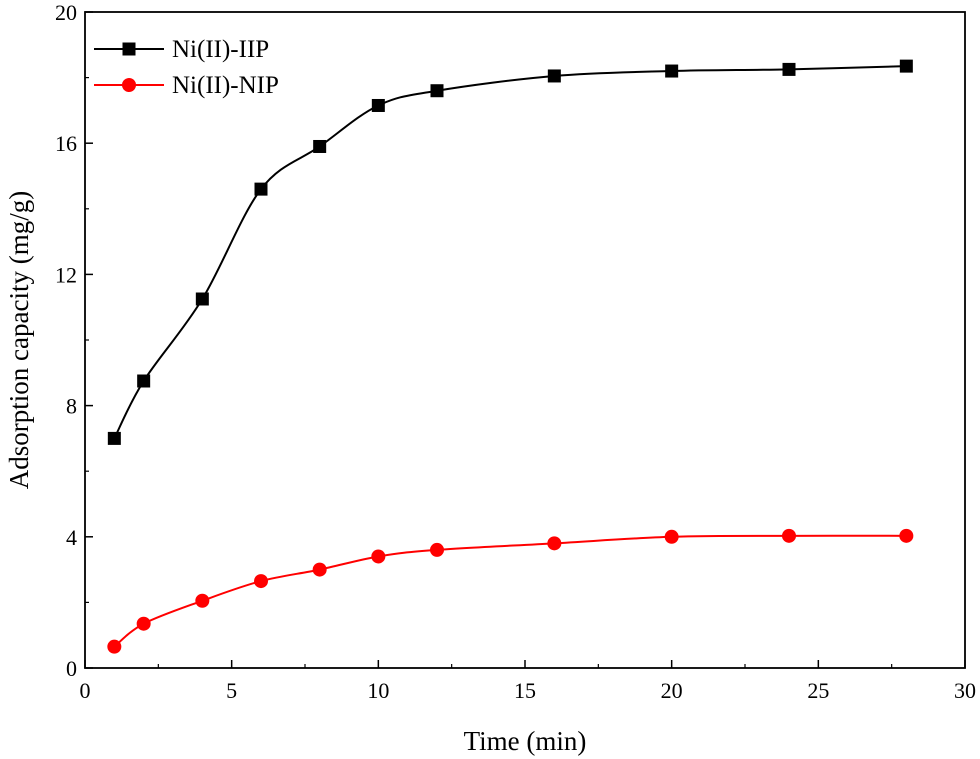 This screenshot has height=759, width=980. Describe the element at coordinates (220, 49) in the screenshot. I see `legend-iip-label: Ni(II)-IIP` at that location.